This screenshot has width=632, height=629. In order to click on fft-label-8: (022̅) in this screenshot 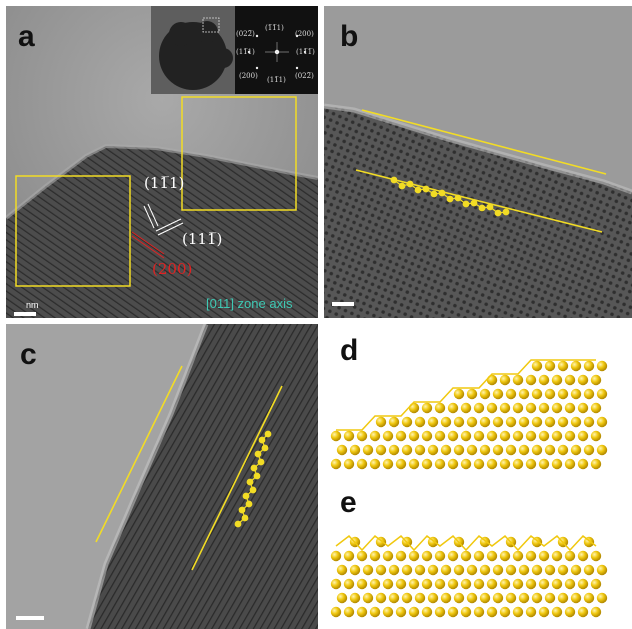, I will do `click(304, 76)`.